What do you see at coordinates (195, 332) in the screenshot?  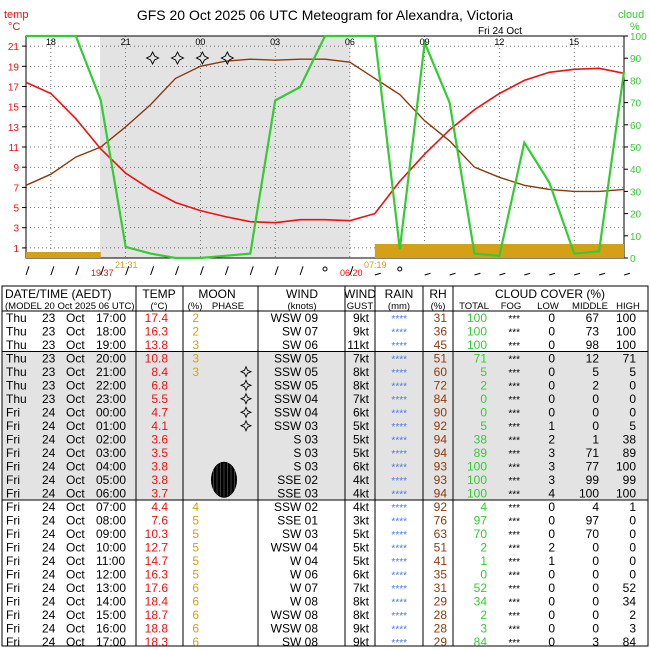 I see `cell-moon-pct: 2` at bounding box center [195, 332].